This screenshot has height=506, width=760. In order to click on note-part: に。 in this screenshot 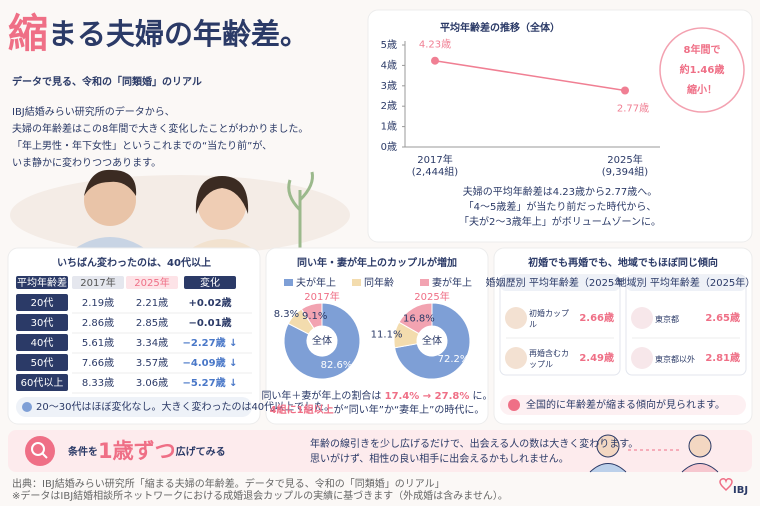, I will do `click(480, 396)`.